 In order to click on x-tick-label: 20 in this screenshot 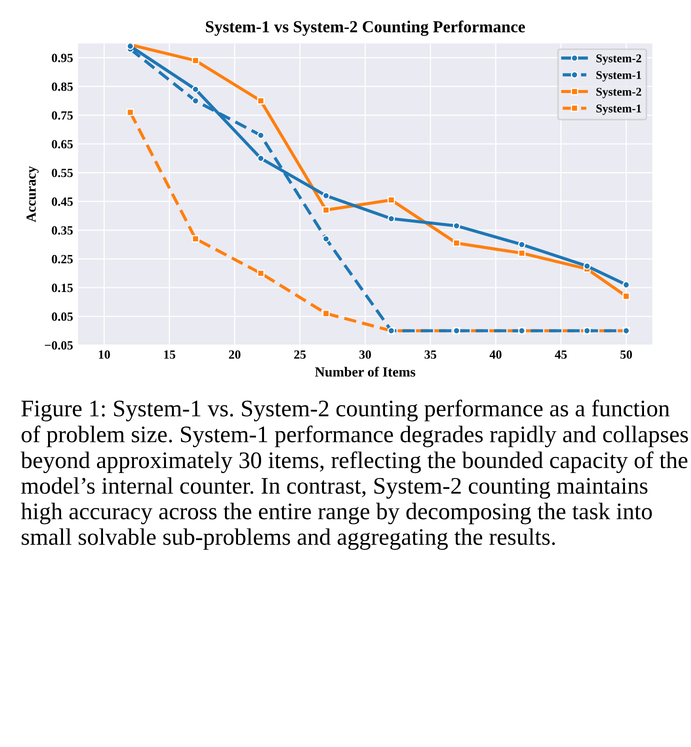, I will do `click(234, 354)`.